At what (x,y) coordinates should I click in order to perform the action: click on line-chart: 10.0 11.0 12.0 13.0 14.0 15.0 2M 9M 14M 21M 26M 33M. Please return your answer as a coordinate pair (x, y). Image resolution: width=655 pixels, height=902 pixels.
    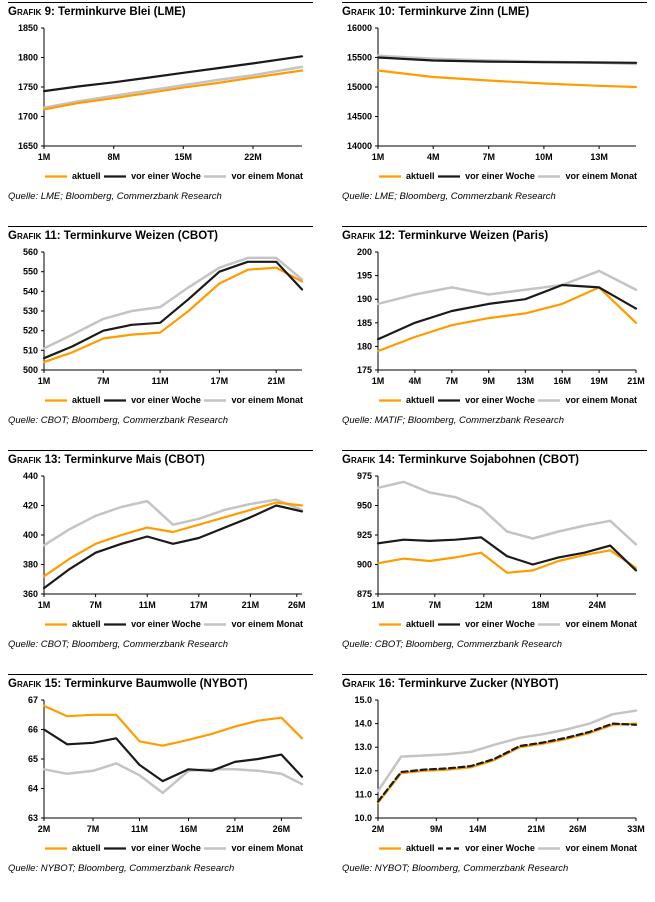
    Looking at the image, I should click on (494, 765).